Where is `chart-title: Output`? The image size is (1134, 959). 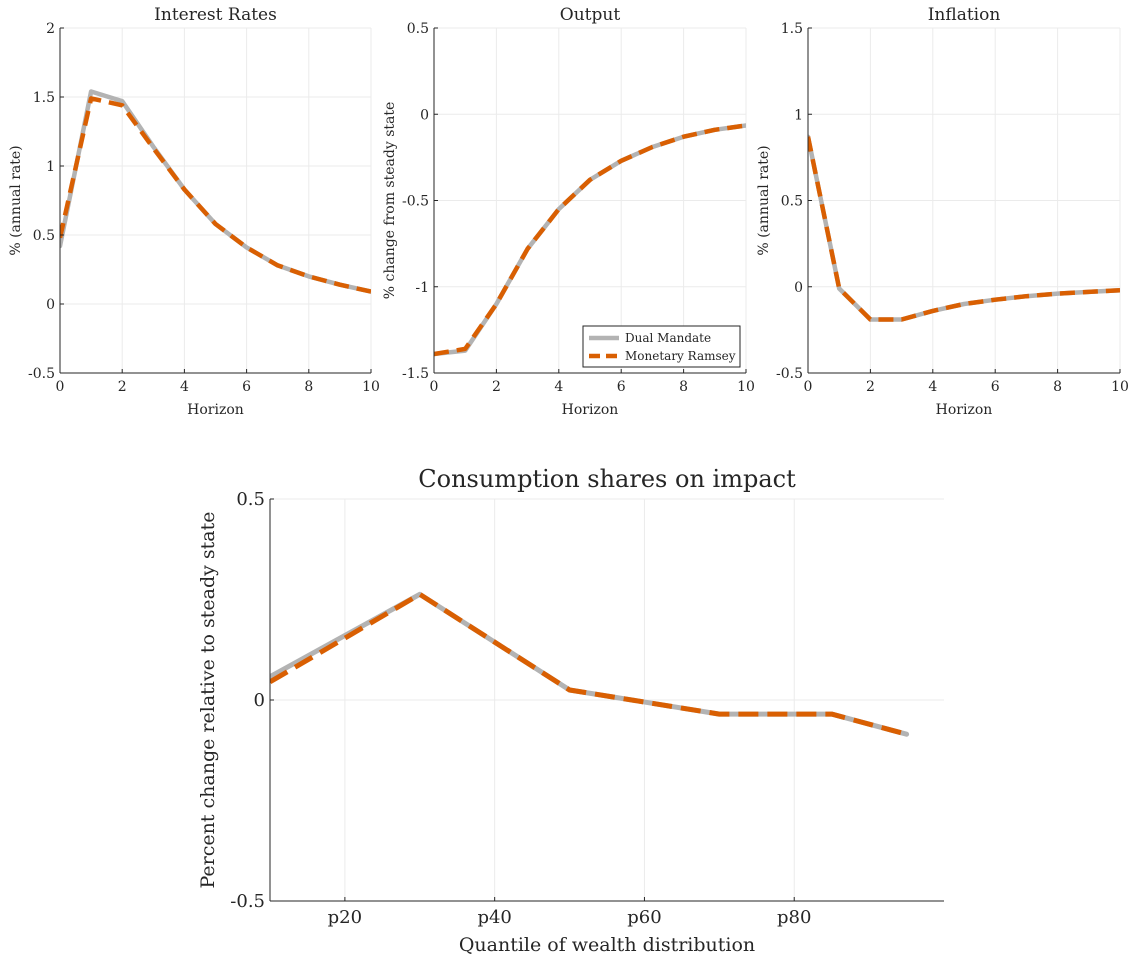 chart-title: Output is located at coordinates (590, 15).